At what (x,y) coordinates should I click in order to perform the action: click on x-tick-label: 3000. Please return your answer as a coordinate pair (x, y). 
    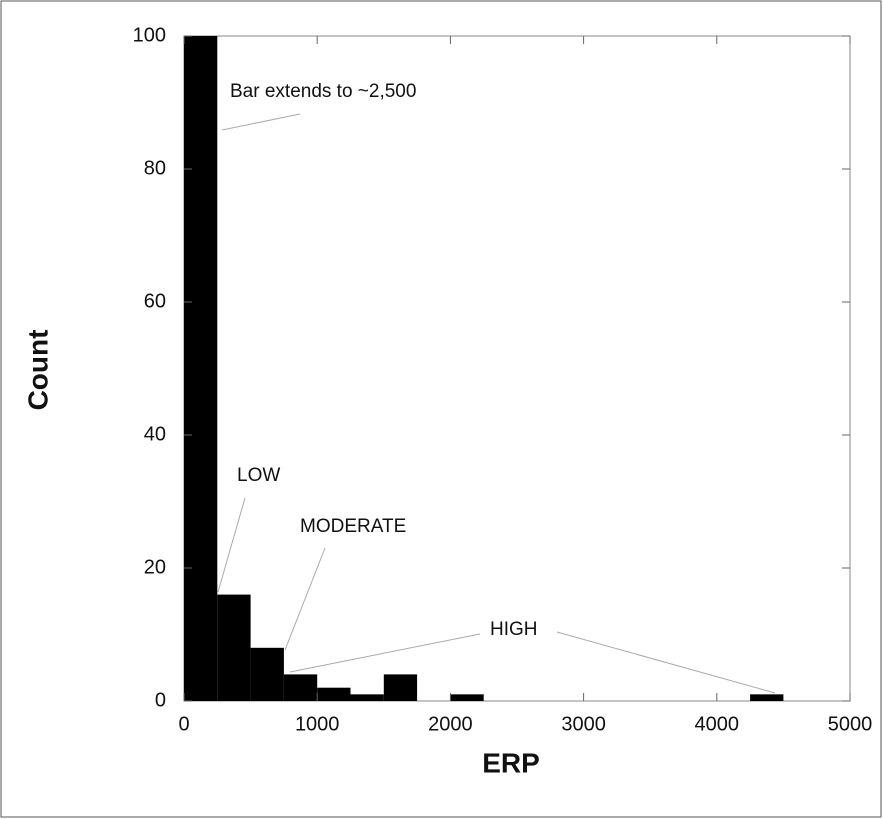
    Looking at the image, I should click on (583, 724).